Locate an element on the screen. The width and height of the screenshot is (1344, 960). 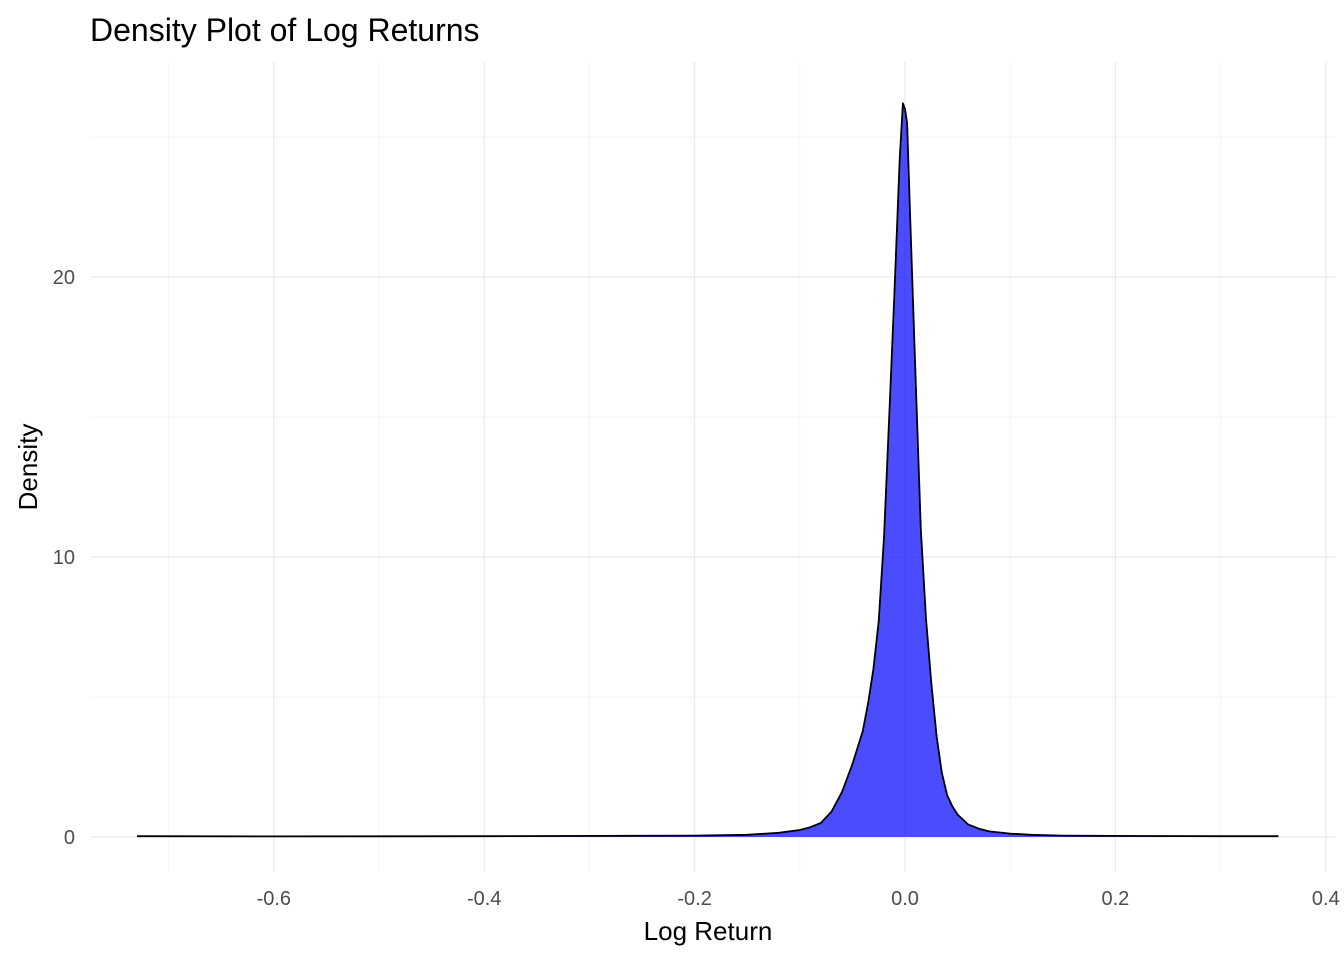
y-axis-title: Density is located at coordinates (28, 467).